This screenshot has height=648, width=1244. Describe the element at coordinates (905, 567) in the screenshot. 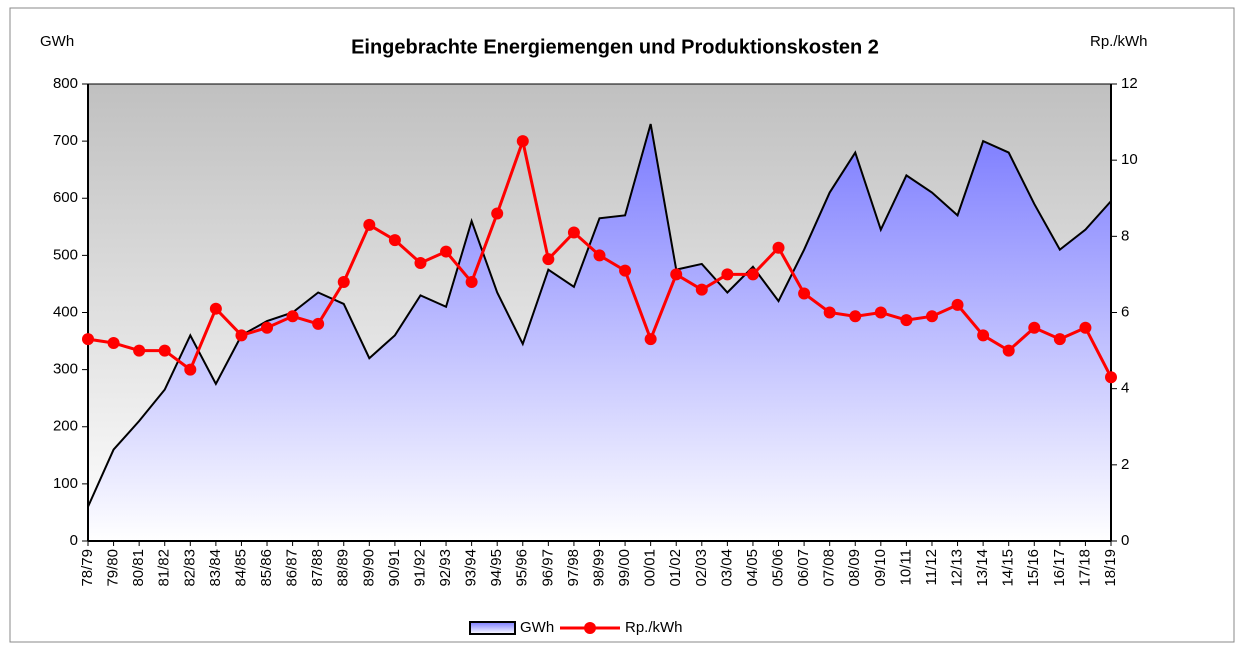

I see `x-tick-label: 10/11` at that location.